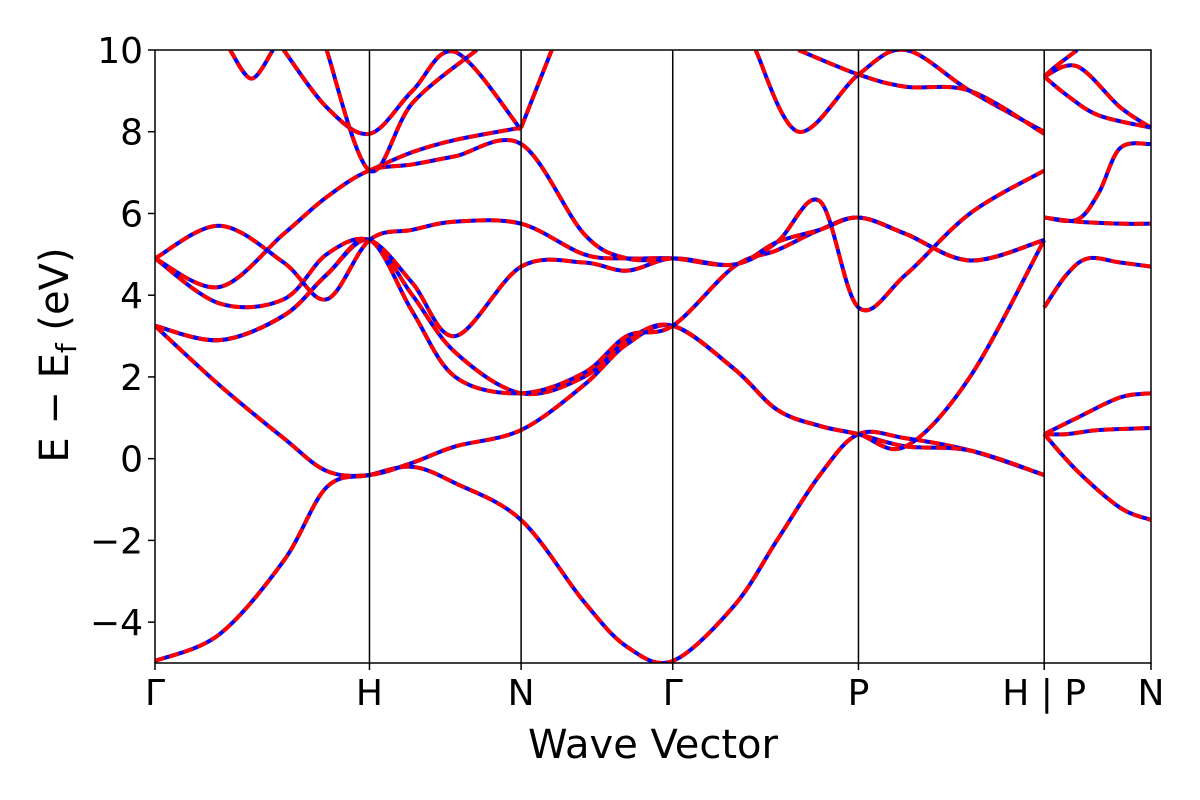 The width and height of the screenshot is (1200, 800). Describe the element at coordinates (1044, 693) in the screenshot. I see `x-tick-label: H | P` at that location.